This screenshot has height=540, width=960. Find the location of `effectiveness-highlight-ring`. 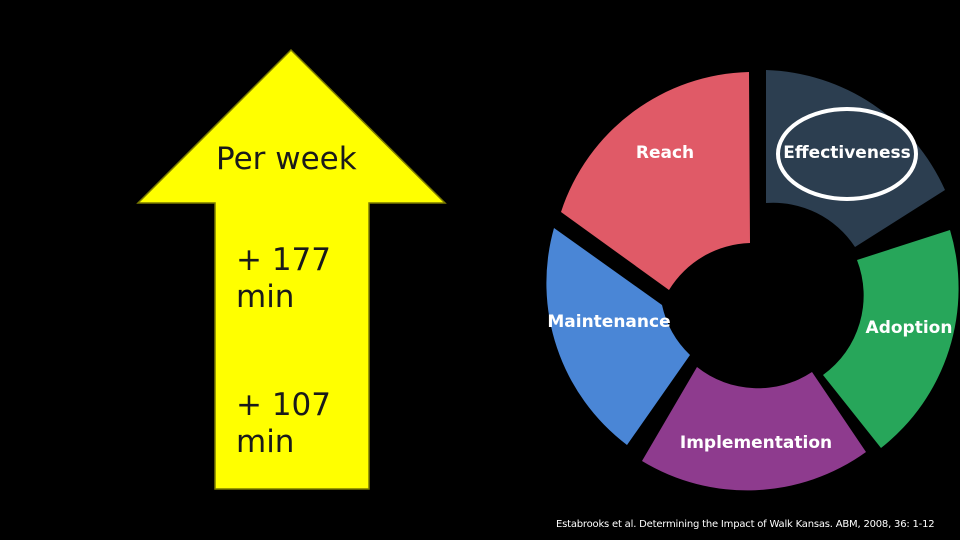

effectiveness-highlight-ring is located at coordinates (847, 154).